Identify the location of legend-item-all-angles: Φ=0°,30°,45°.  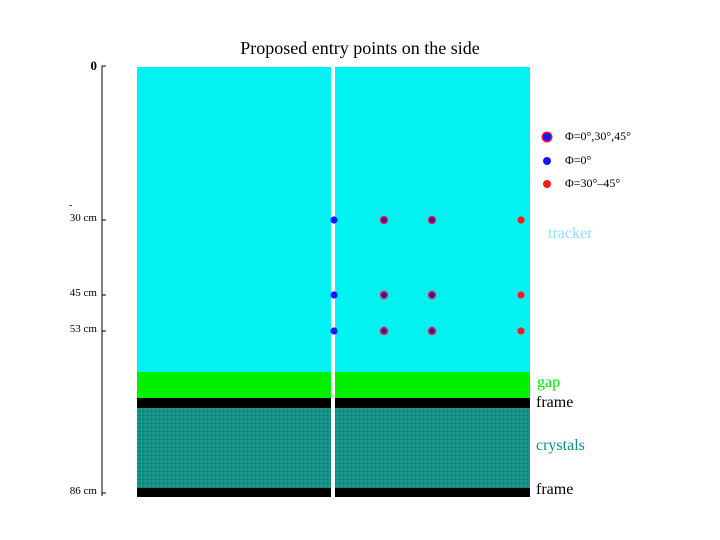
(587, 136).